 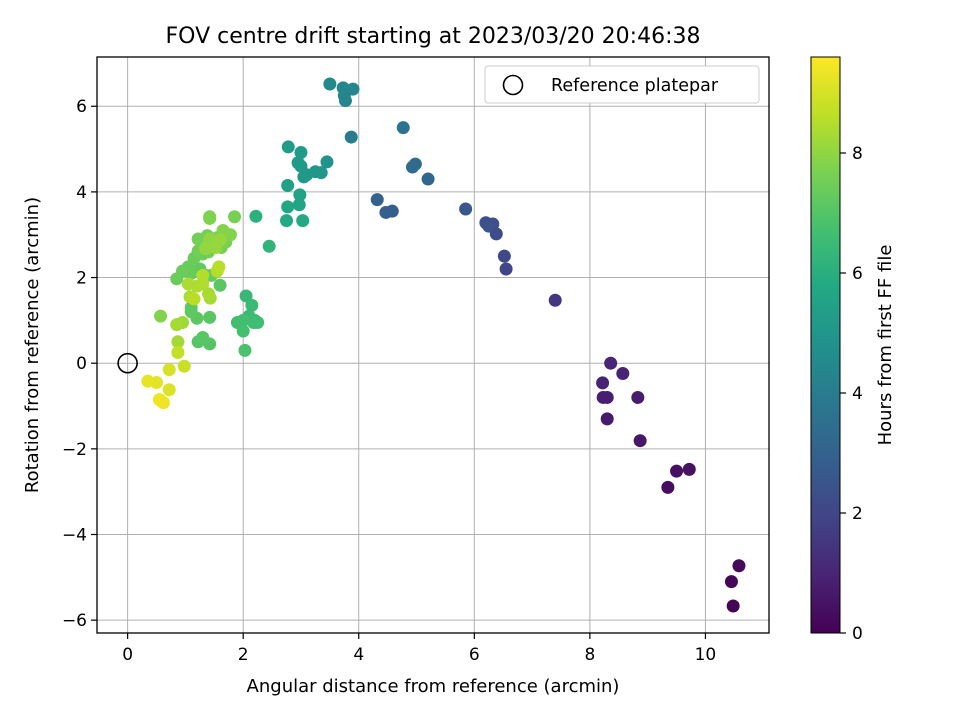 I want to click on legend-box, so click(x=622, y=84).